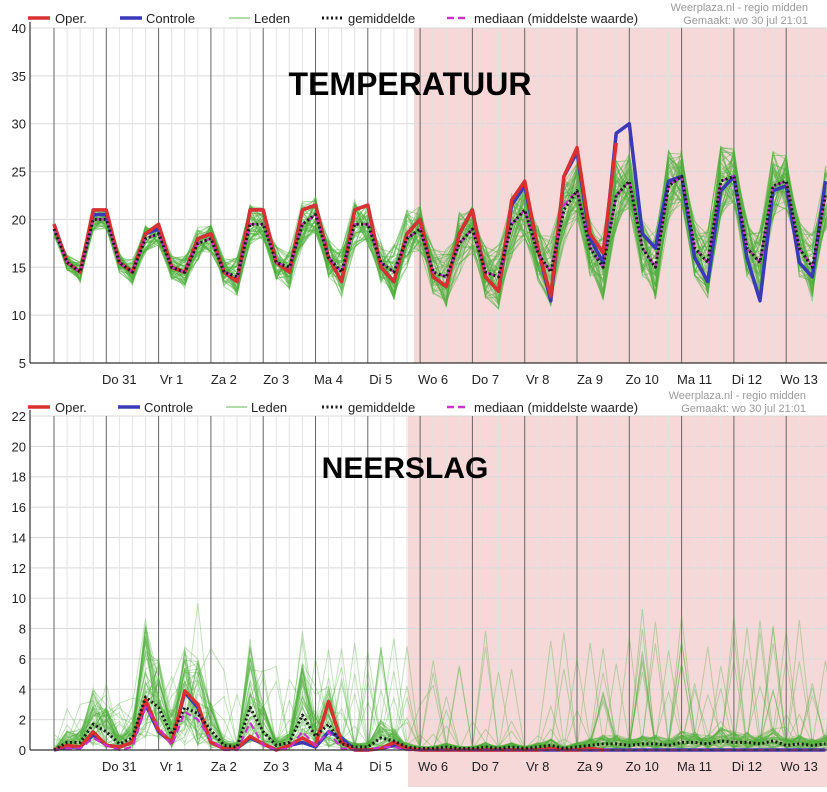  What do you see at coordinates (22, 629) in the screenshot?
I see `y-tick-label: 8` at bounding box center [22, 629].